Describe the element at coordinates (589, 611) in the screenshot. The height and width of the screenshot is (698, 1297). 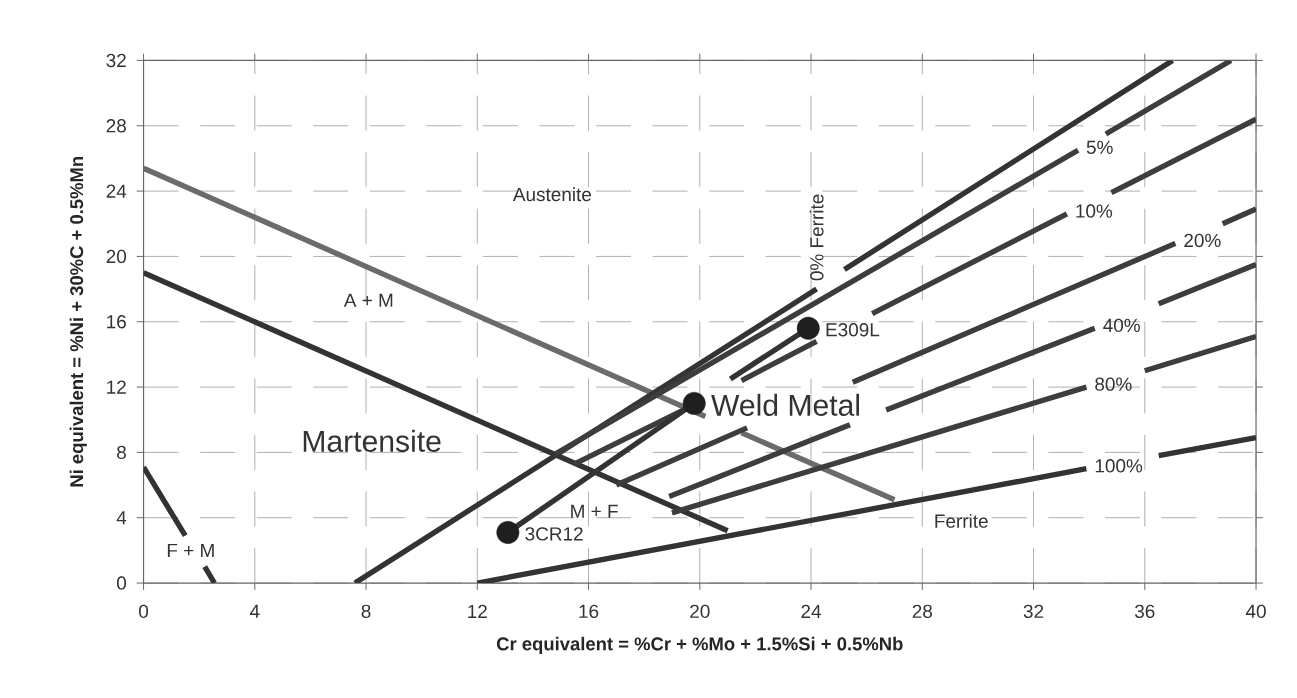
I see `x-tick-label: 16` at that location.